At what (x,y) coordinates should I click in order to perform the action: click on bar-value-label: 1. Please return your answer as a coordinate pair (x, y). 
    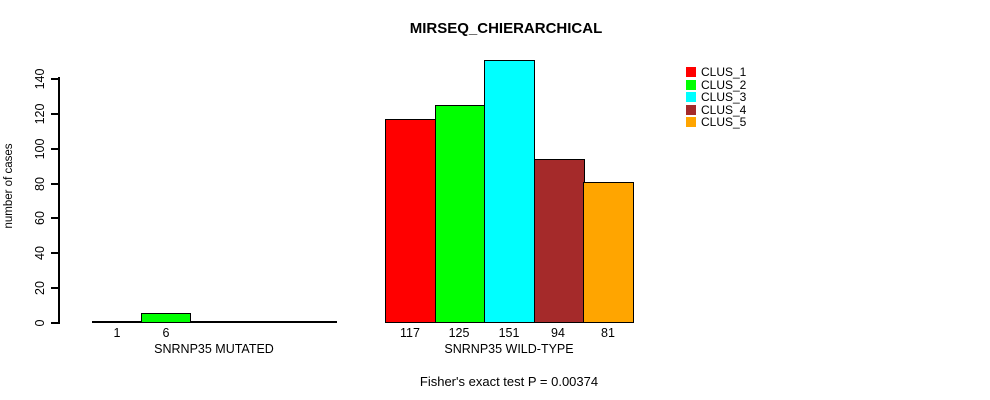
    Looking at the image, I should click on (117, 333).